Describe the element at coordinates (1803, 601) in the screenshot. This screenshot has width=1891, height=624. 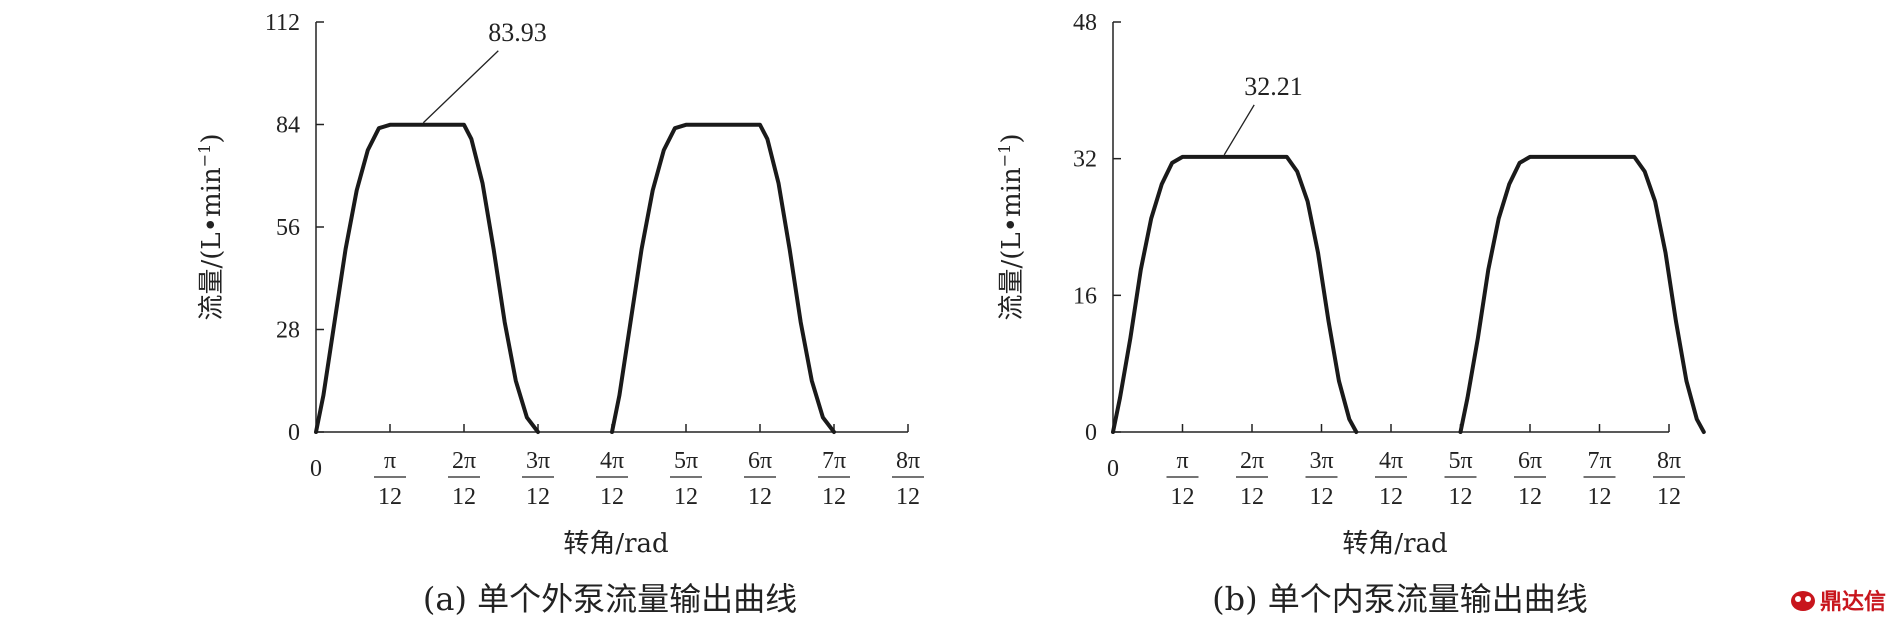
I see `logo-mark-icon` at that location.